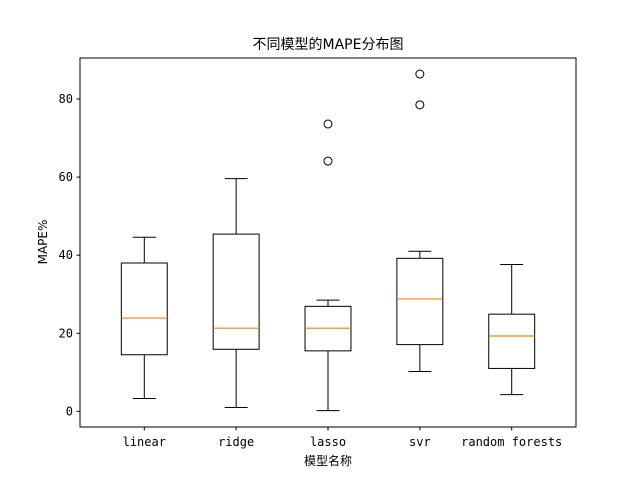 Image resolution: width=640 pixels, height=480 pixels. Describe the element at coordinates (66, 255) in the screenshot. I see `y-tick-label: 40` at that location.